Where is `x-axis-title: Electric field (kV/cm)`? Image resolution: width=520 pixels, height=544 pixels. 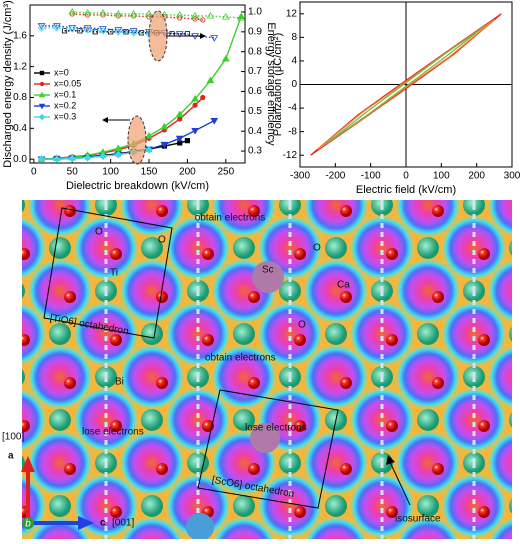 x-axis-title: Electric field (kV/cm) is located at coordinates (406, 190).